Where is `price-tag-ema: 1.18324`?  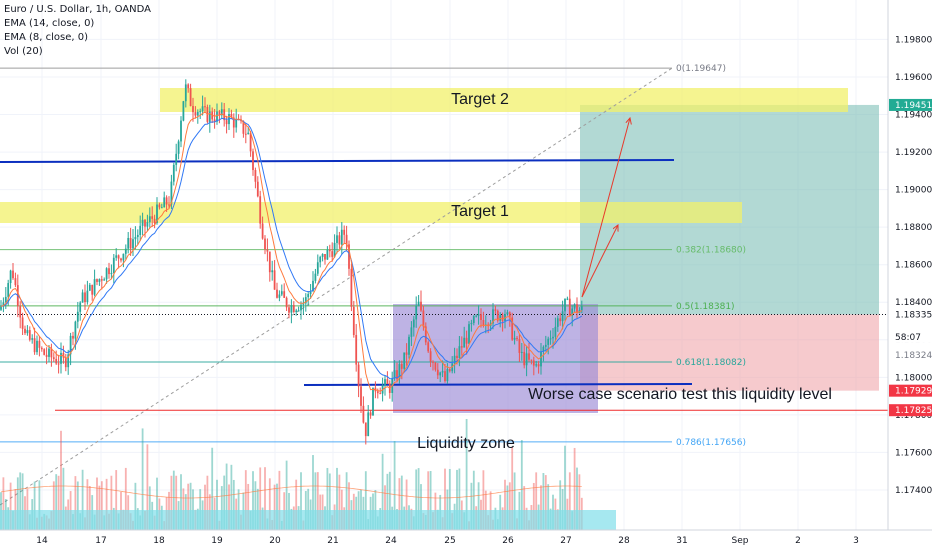 price-tag-ema: 1.18324 is located at coordinates (910, 354).